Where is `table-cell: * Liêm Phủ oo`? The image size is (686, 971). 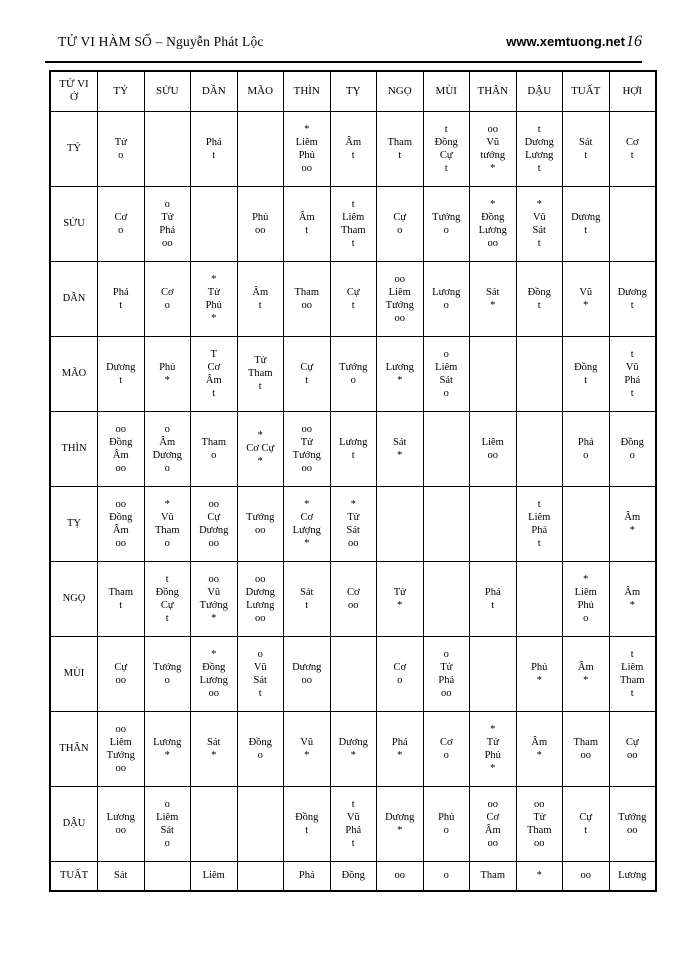 table-cell: * Liêm Phủ oo is located at coordinates (307, 148).